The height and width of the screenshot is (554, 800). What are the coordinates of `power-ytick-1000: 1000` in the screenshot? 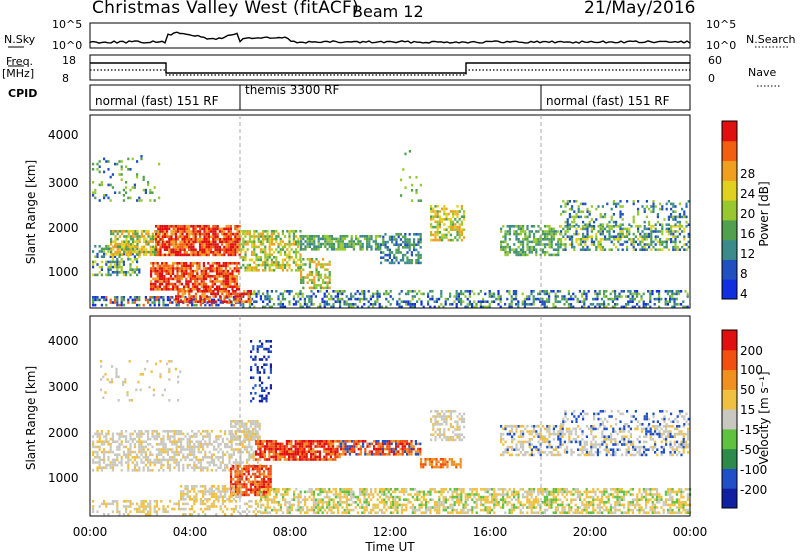 It's located at (63, 272).